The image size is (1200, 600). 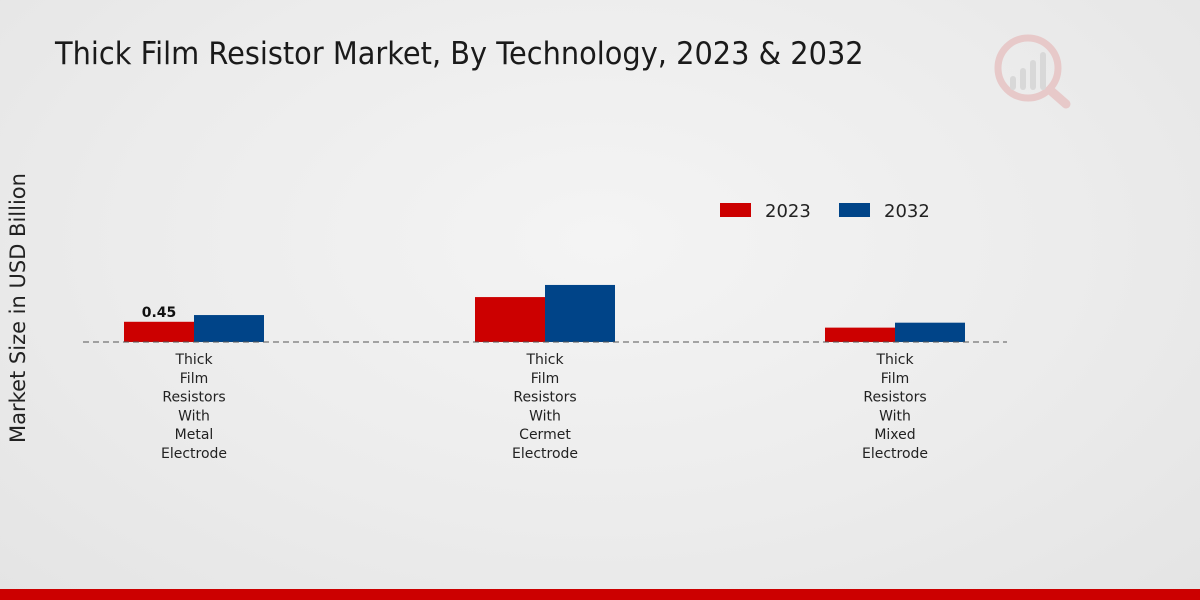 What do you see at coordinates (600, 594) in the screenshot?
I see `bottom-accent-bar` at bounding box center [600, 594].